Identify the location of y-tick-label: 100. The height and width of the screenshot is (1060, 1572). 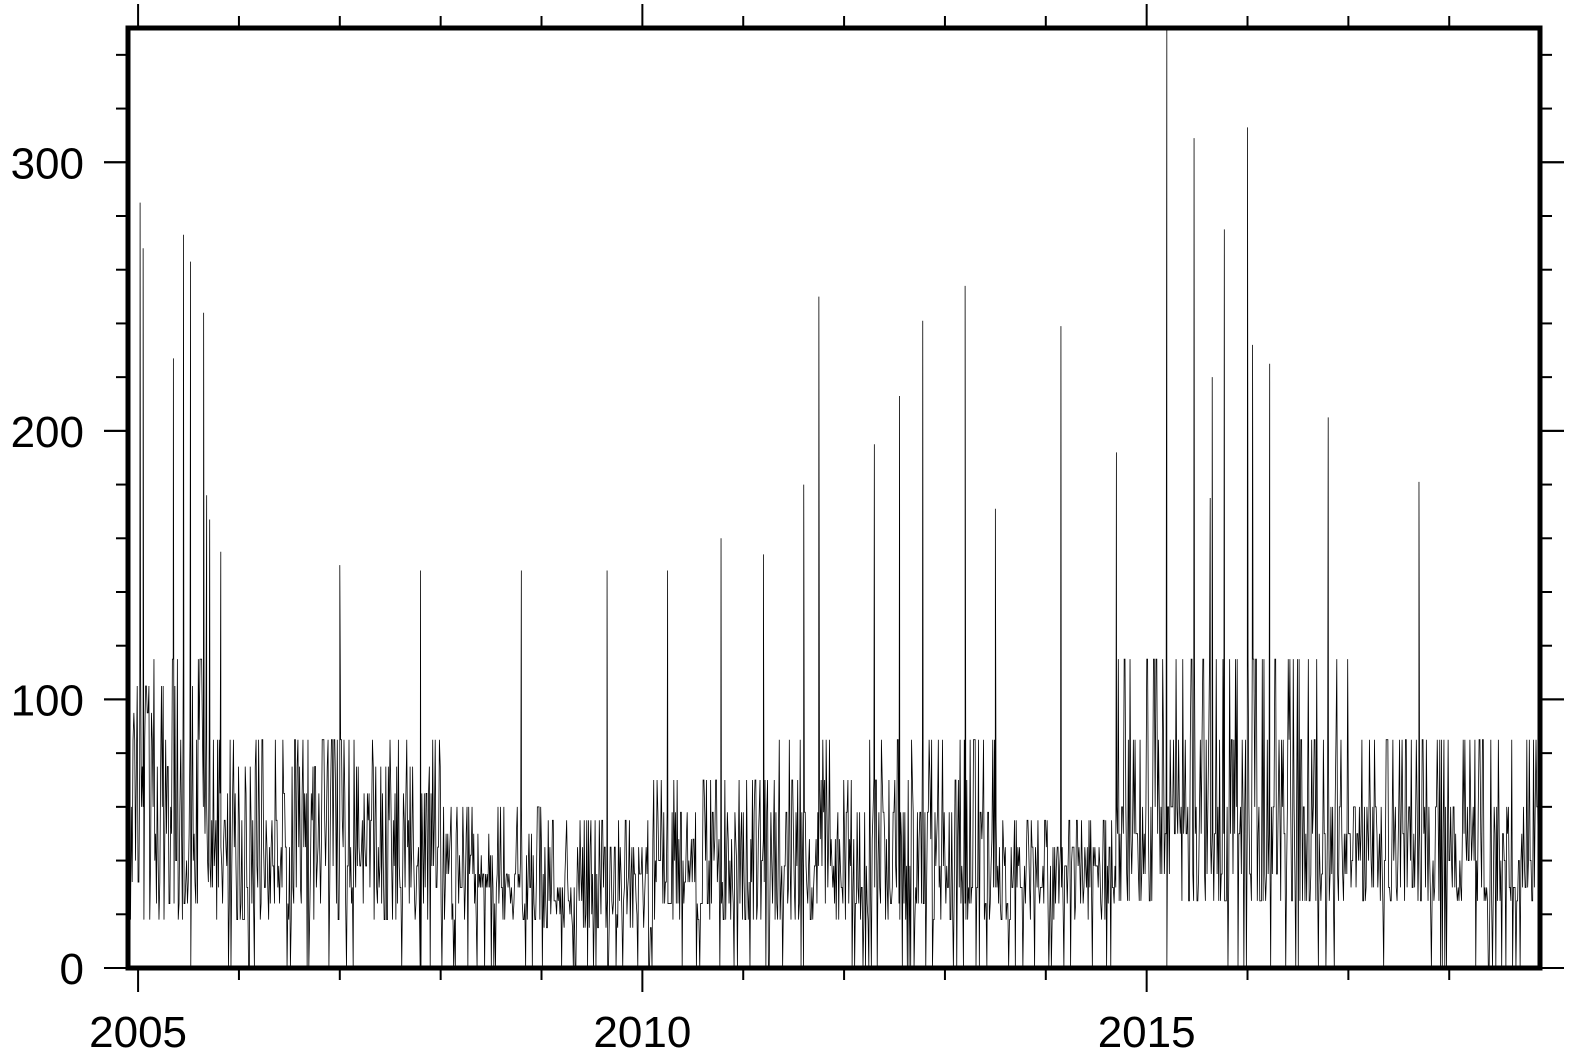
(47, 700).